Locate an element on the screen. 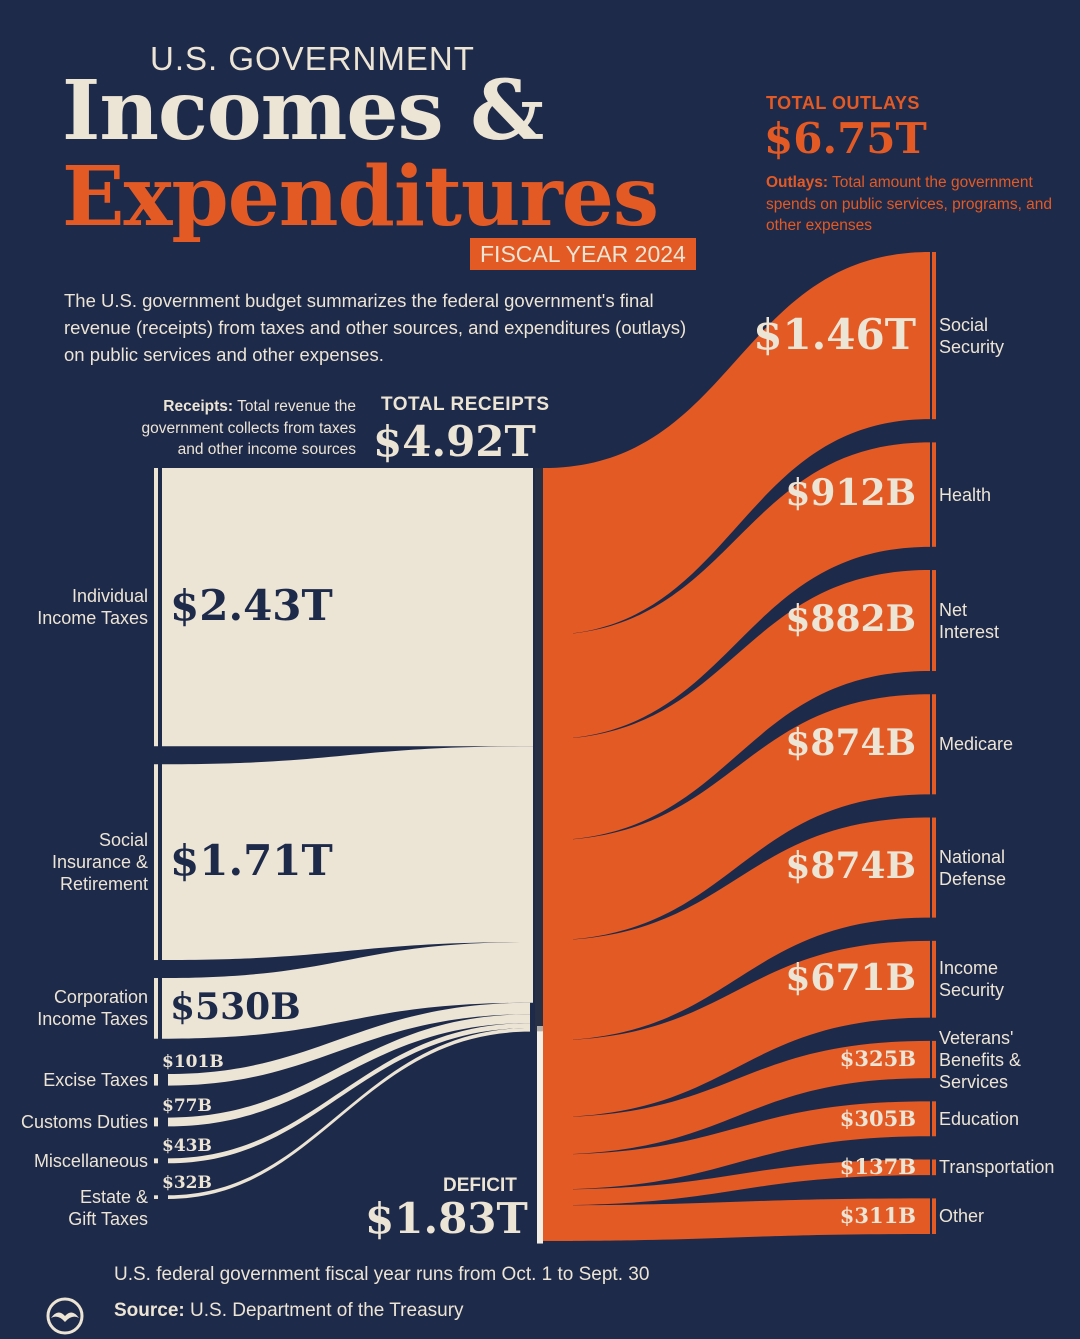  outlay-flow-national-defense is located at coordinates (736, 929).